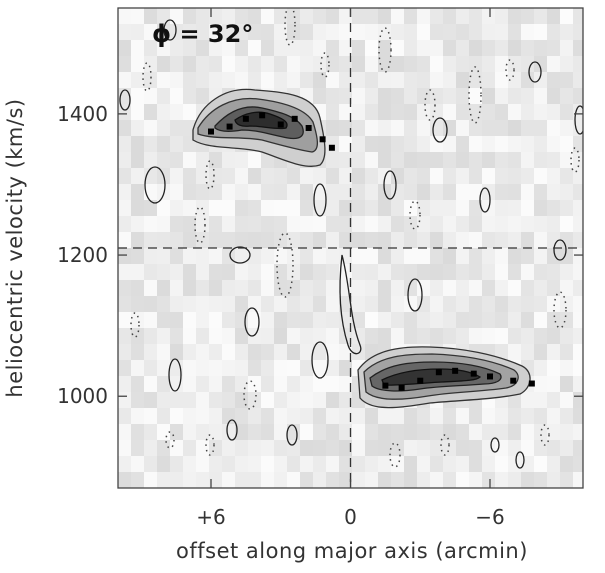  I want to click on noise-contour, so click(155, 185).